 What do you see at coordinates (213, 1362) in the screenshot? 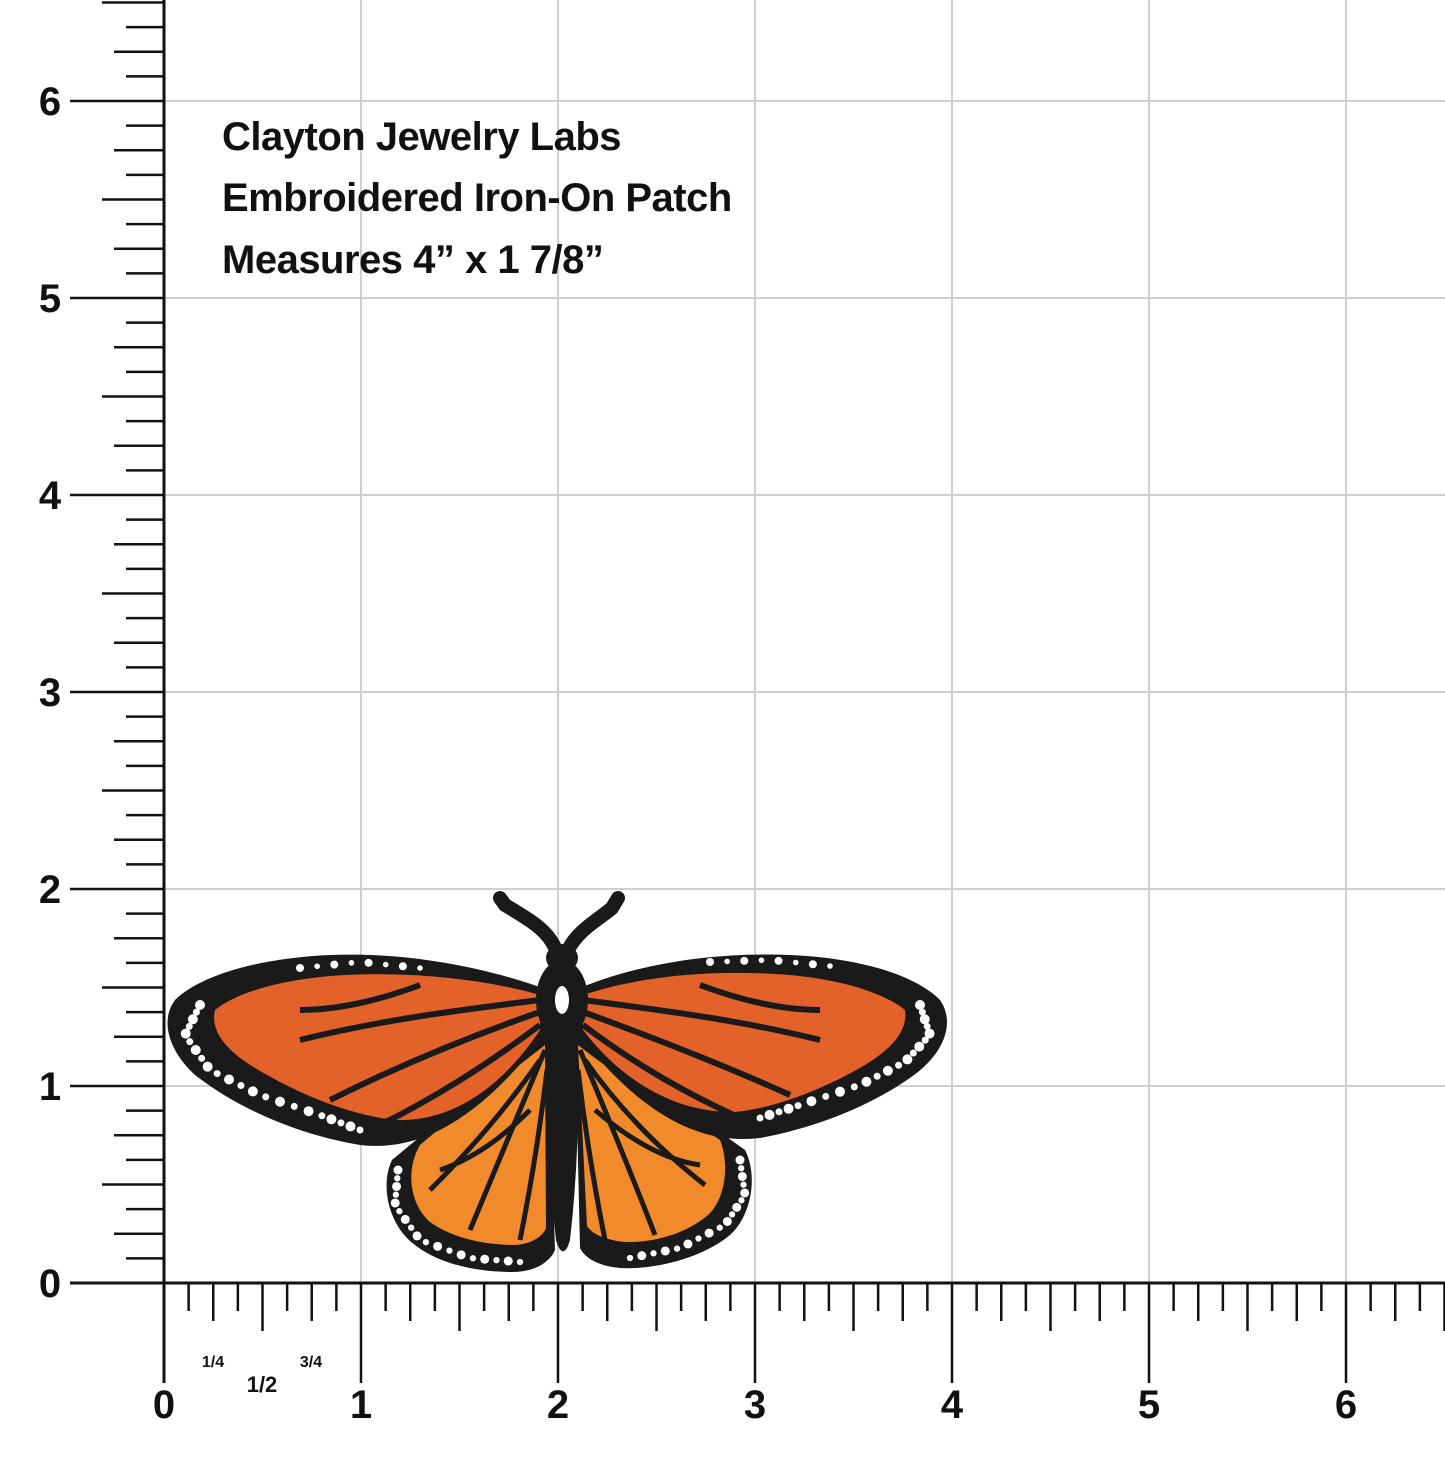
I see `fraction-label: 1/4` at bounding box center [213, 1362].